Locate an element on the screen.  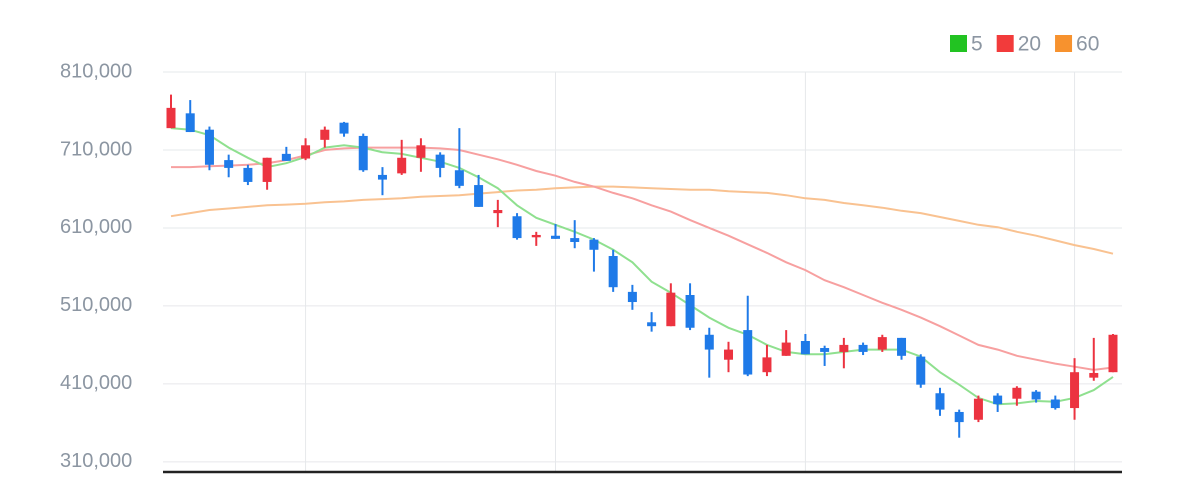
legend-label: 20 is located at coordinates (1029, 44).